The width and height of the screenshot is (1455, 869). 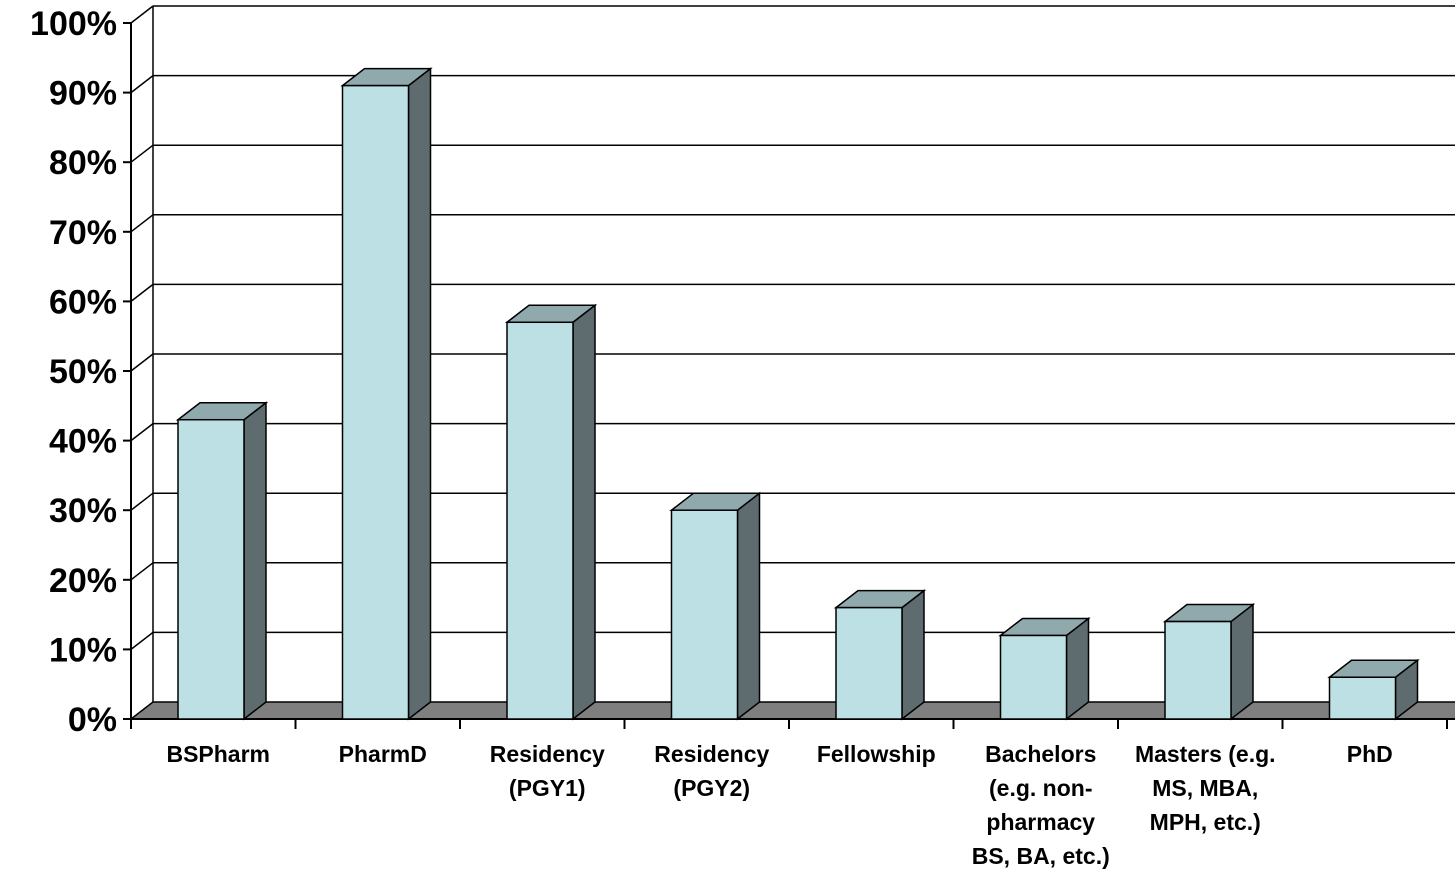 I want to click on x-category-label: PharmD, so click(x=383, y=754).